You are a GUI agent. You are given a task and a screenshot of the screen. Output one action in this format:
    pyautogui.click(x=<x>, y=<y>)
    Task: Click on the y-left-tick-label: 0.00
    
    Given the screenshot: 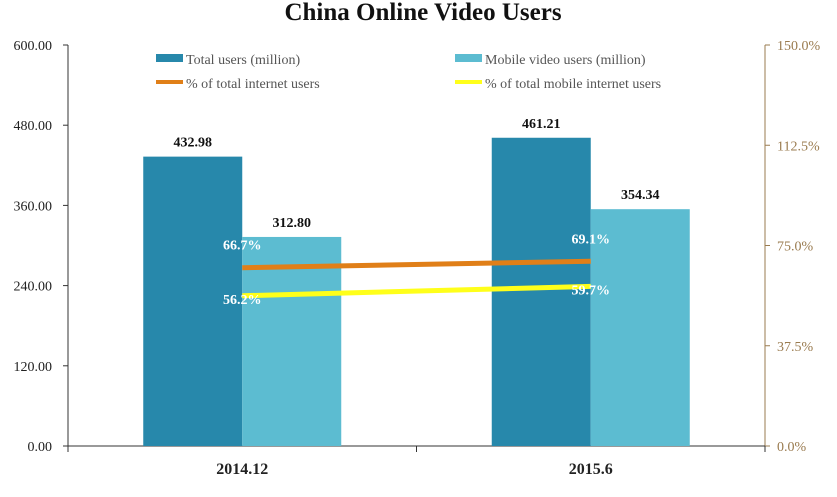 What is the action you would take?
    pyautogui.click(x=40, y=447)
    